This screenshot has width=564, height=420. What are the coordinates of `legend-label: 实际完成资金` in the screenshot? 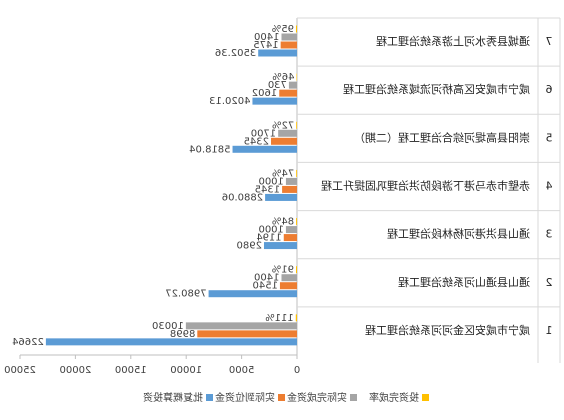 It's located at (317, 397).